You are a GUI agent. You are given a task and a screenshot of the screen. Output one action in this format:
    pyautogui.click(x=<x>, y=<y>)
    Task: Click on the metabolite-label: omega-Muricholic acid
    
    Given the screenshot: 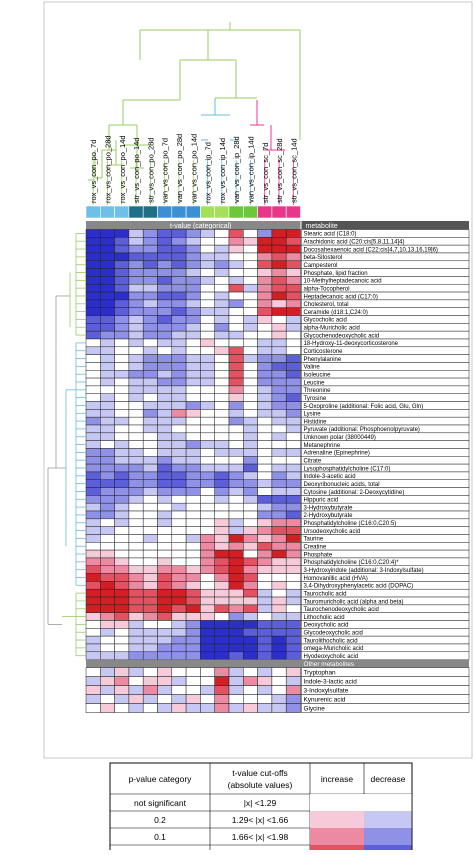 What is the action you would take?
    pyautogui.click(x=334, y=649)
    